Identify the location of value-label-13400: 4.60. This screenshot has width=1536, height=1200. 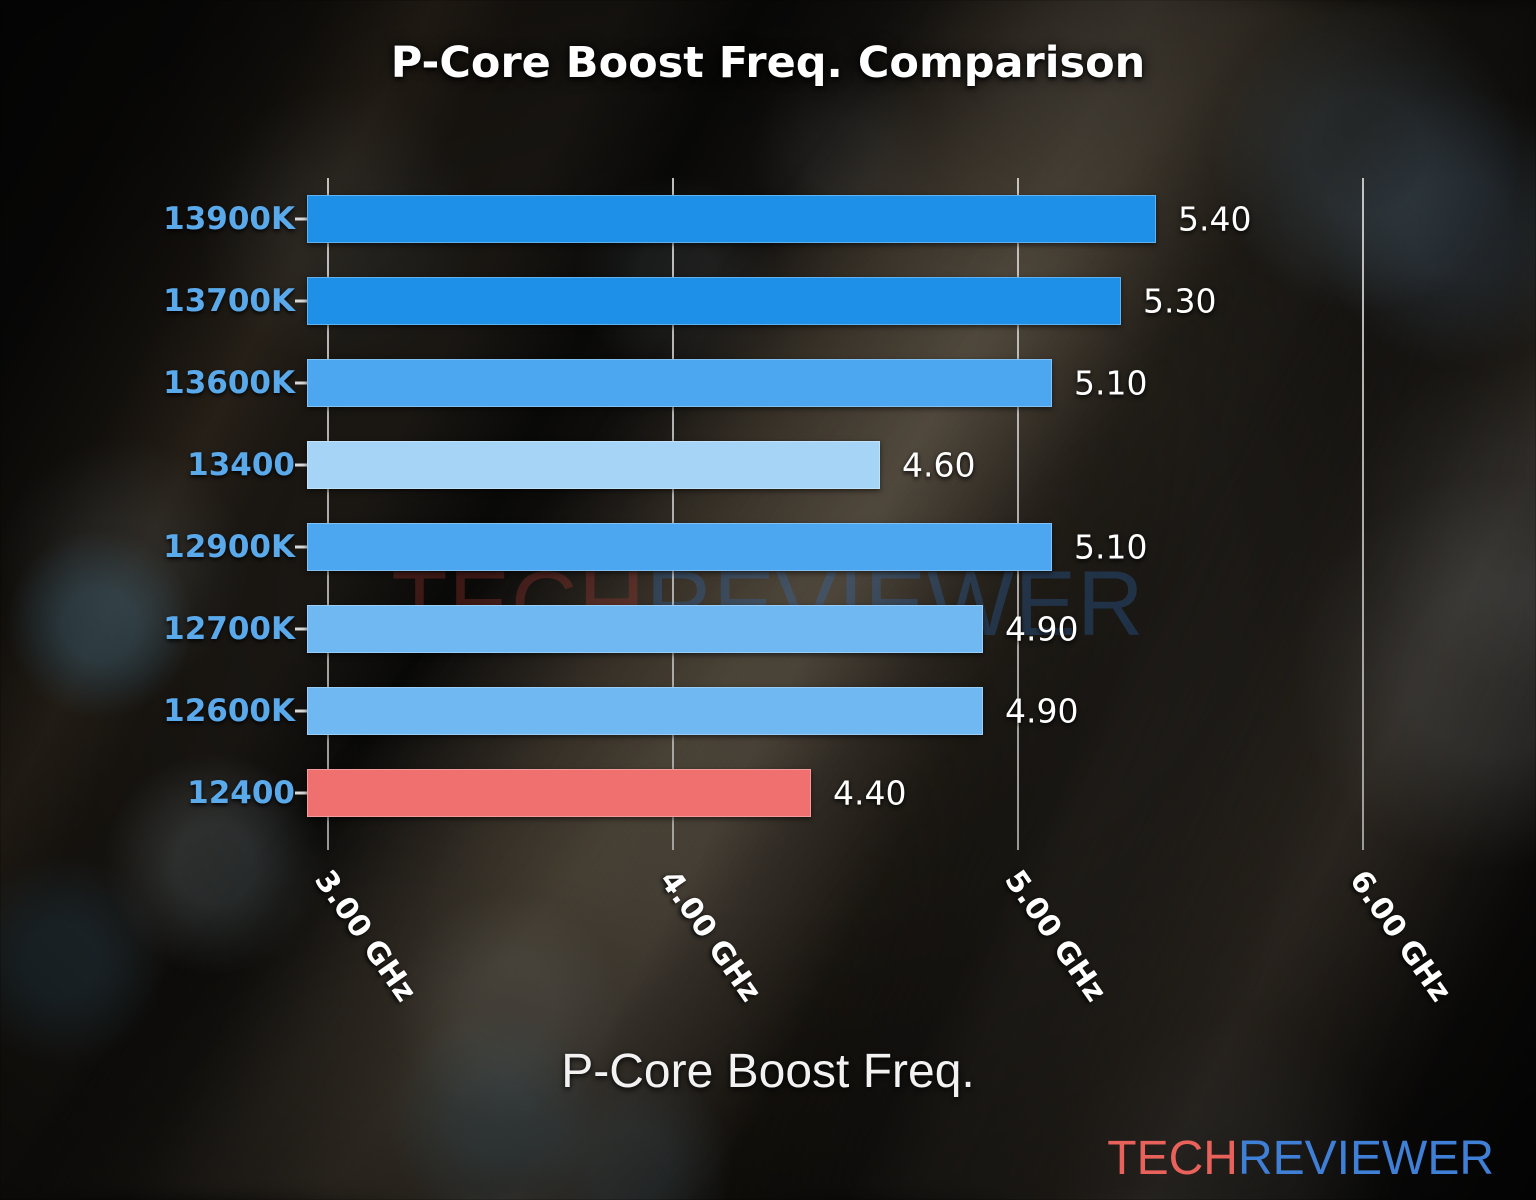
(939, 465).